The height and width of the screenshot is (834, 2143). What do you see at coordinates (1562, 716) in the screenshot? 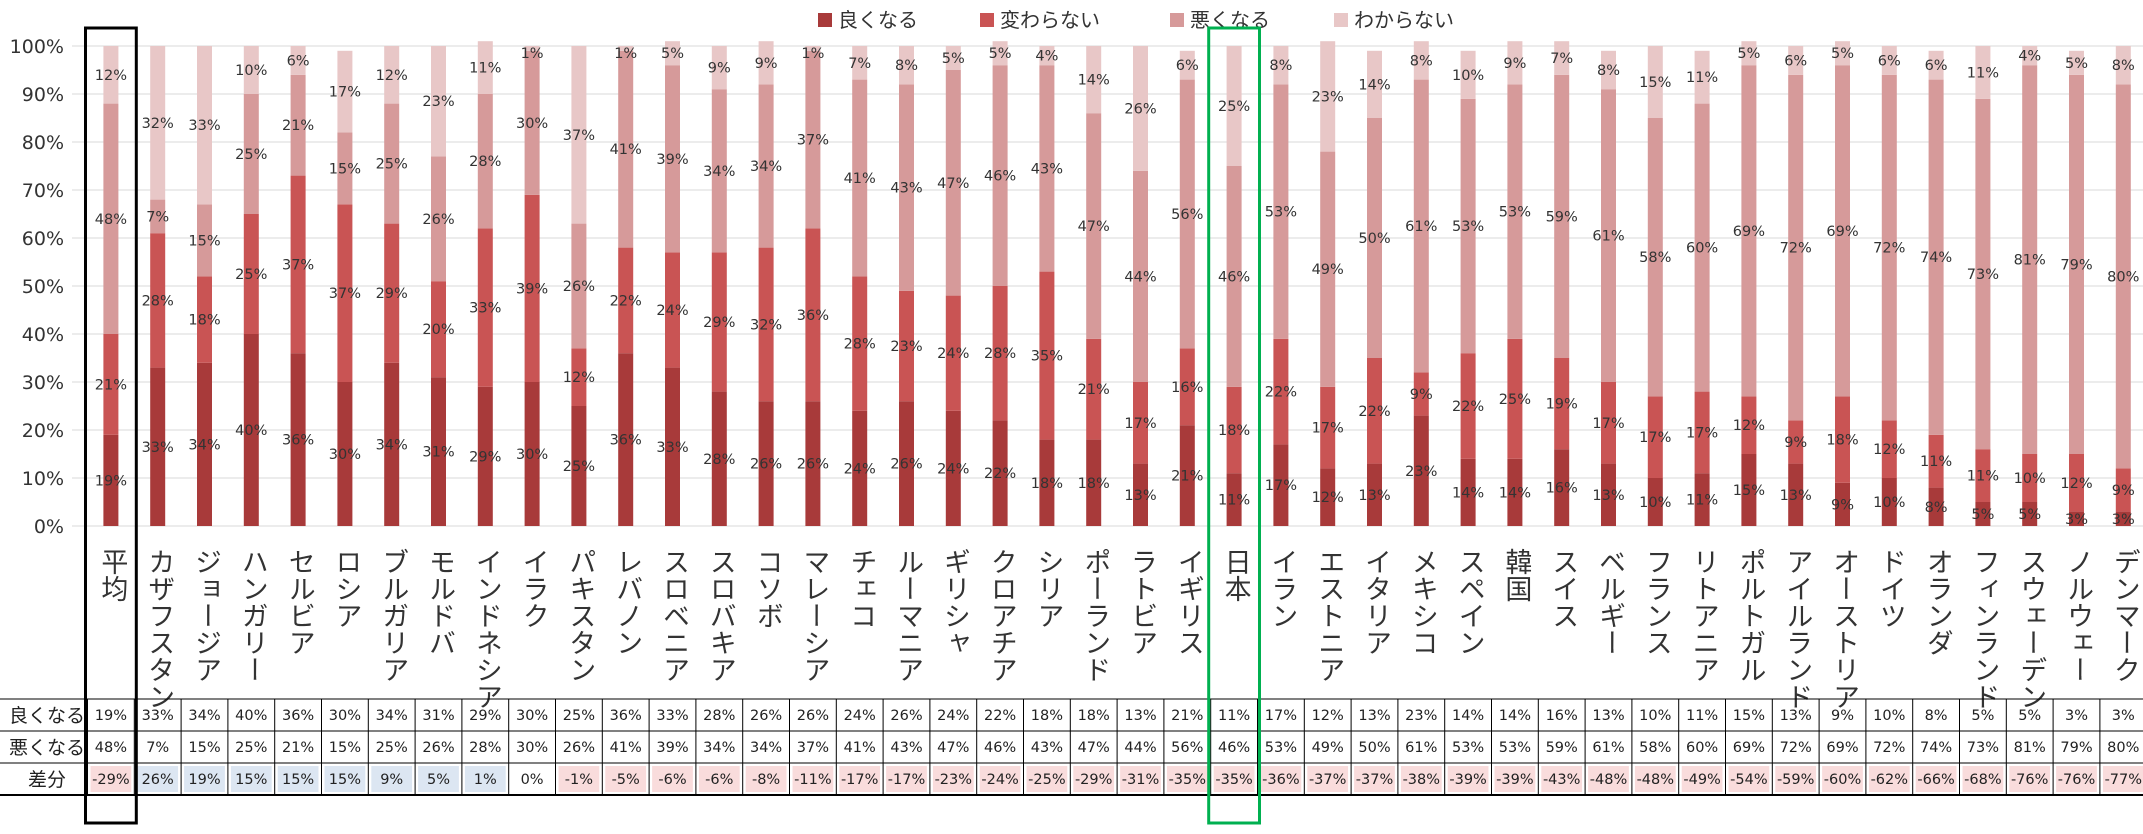
I see `table-cell: 16%` at bounding box center [1562, 716].